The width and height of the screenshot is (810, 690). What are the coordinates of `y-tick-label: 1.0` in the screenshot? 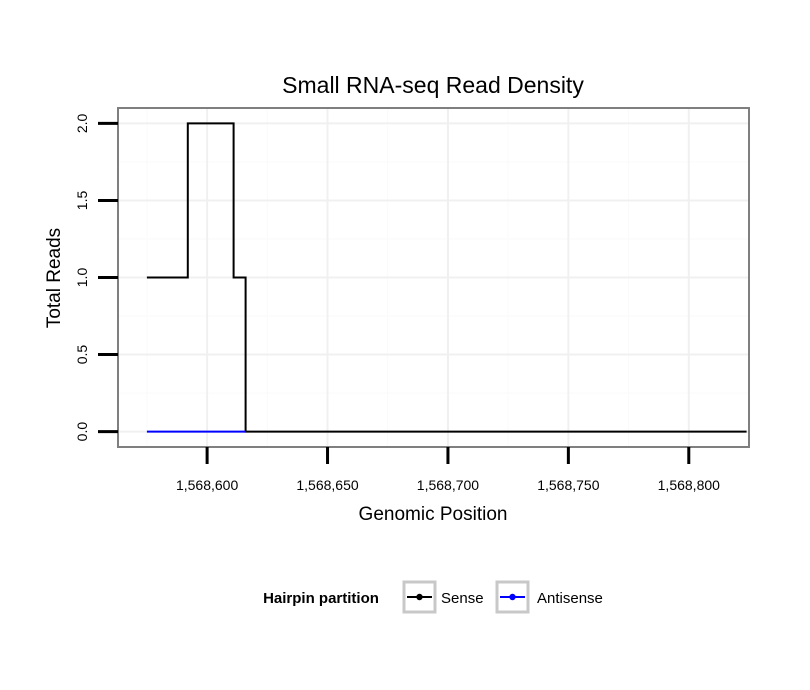 It's located at (82, 278).